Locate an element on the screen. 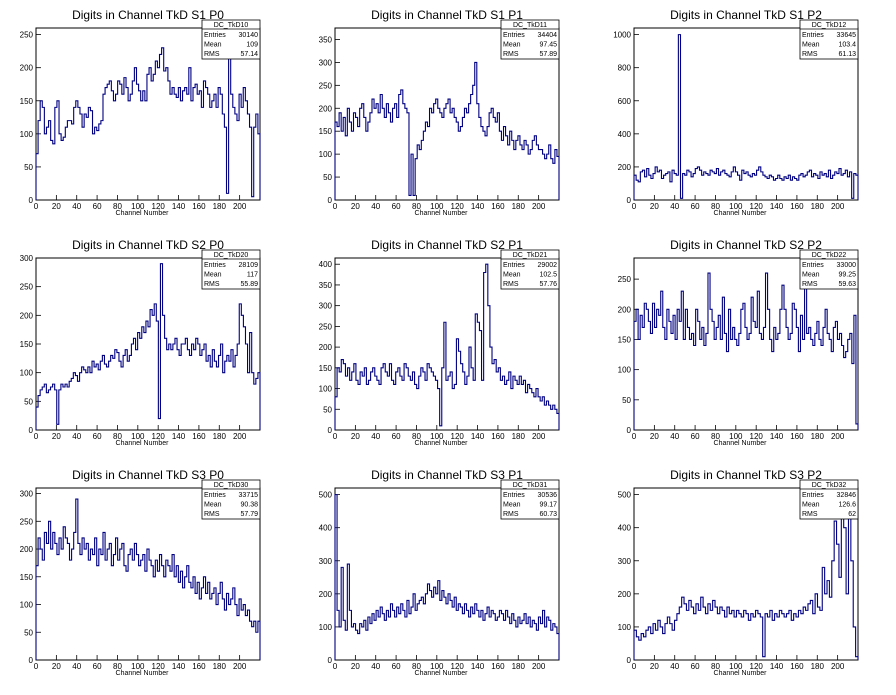 The height and width of the screenshot is (695, 896). stats-value: 99.17 is located at coordinates (548, 505).